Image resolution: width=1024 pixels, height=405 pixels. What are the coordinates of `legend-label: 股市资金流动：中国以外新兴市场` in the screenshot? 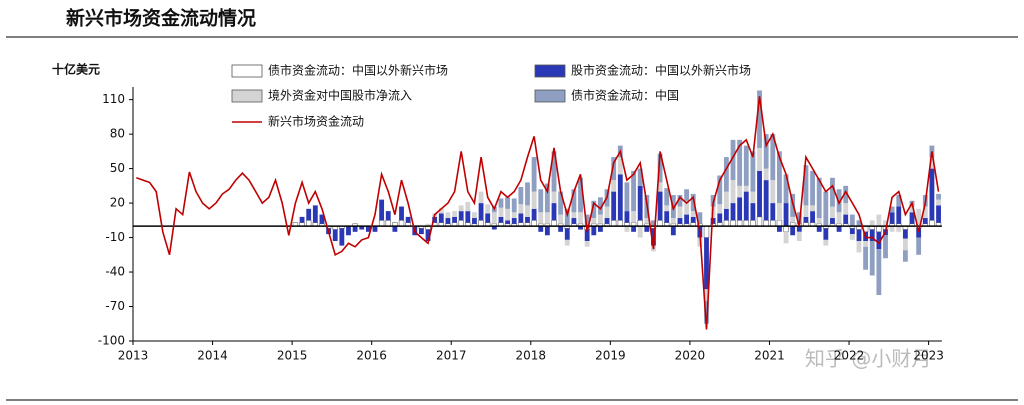 It's located at (661, 70).